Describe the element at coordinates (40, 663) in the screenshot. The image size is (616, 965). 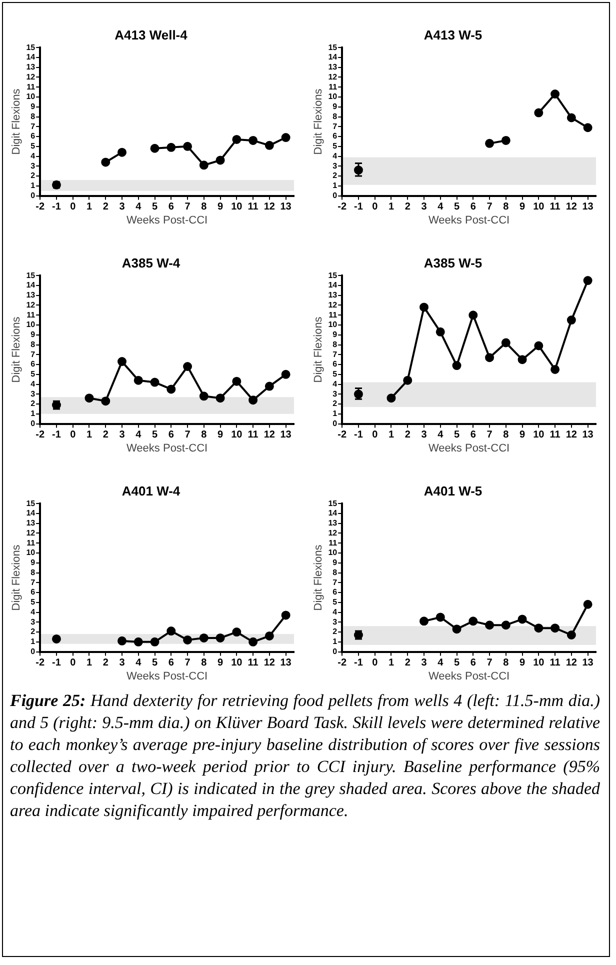
I see `x-tick-label: -2` at that location.